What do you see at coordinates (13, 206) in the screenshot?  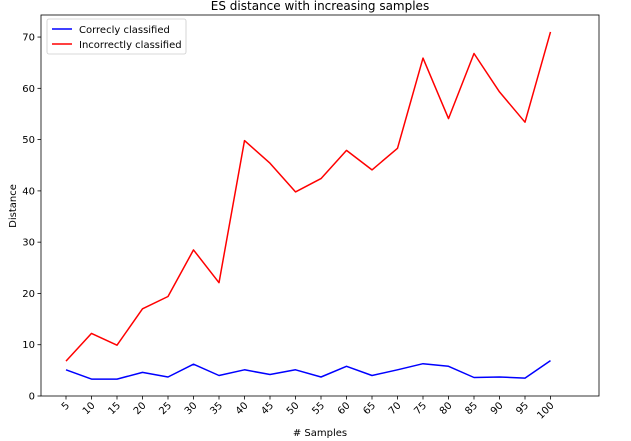 I see `y-axis-label: Distance` at bounding box center [13, 206].